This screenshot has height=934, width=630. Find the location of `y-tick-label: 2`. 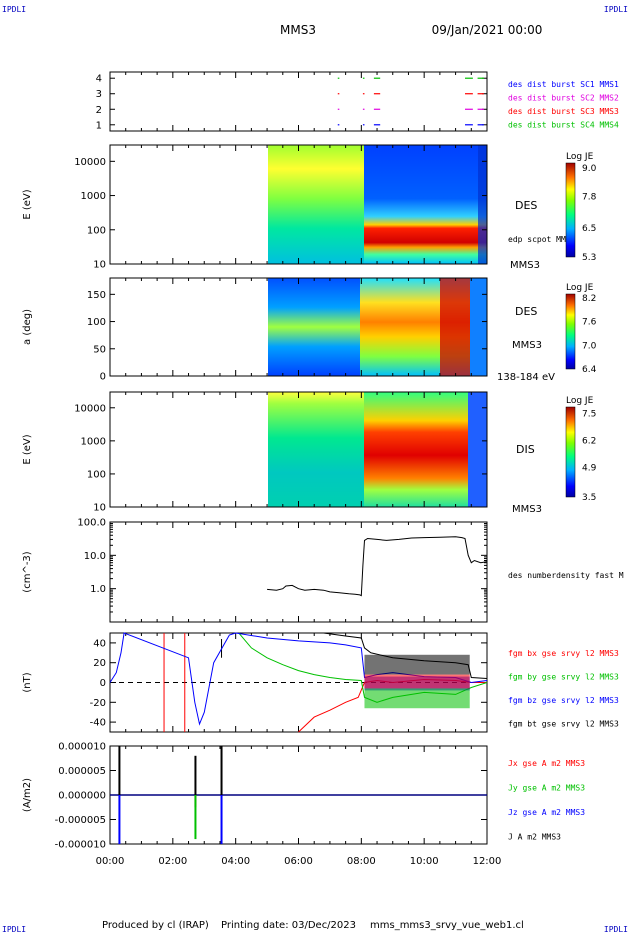

y-tick-label: 2 is located at coordinates (99, 110).